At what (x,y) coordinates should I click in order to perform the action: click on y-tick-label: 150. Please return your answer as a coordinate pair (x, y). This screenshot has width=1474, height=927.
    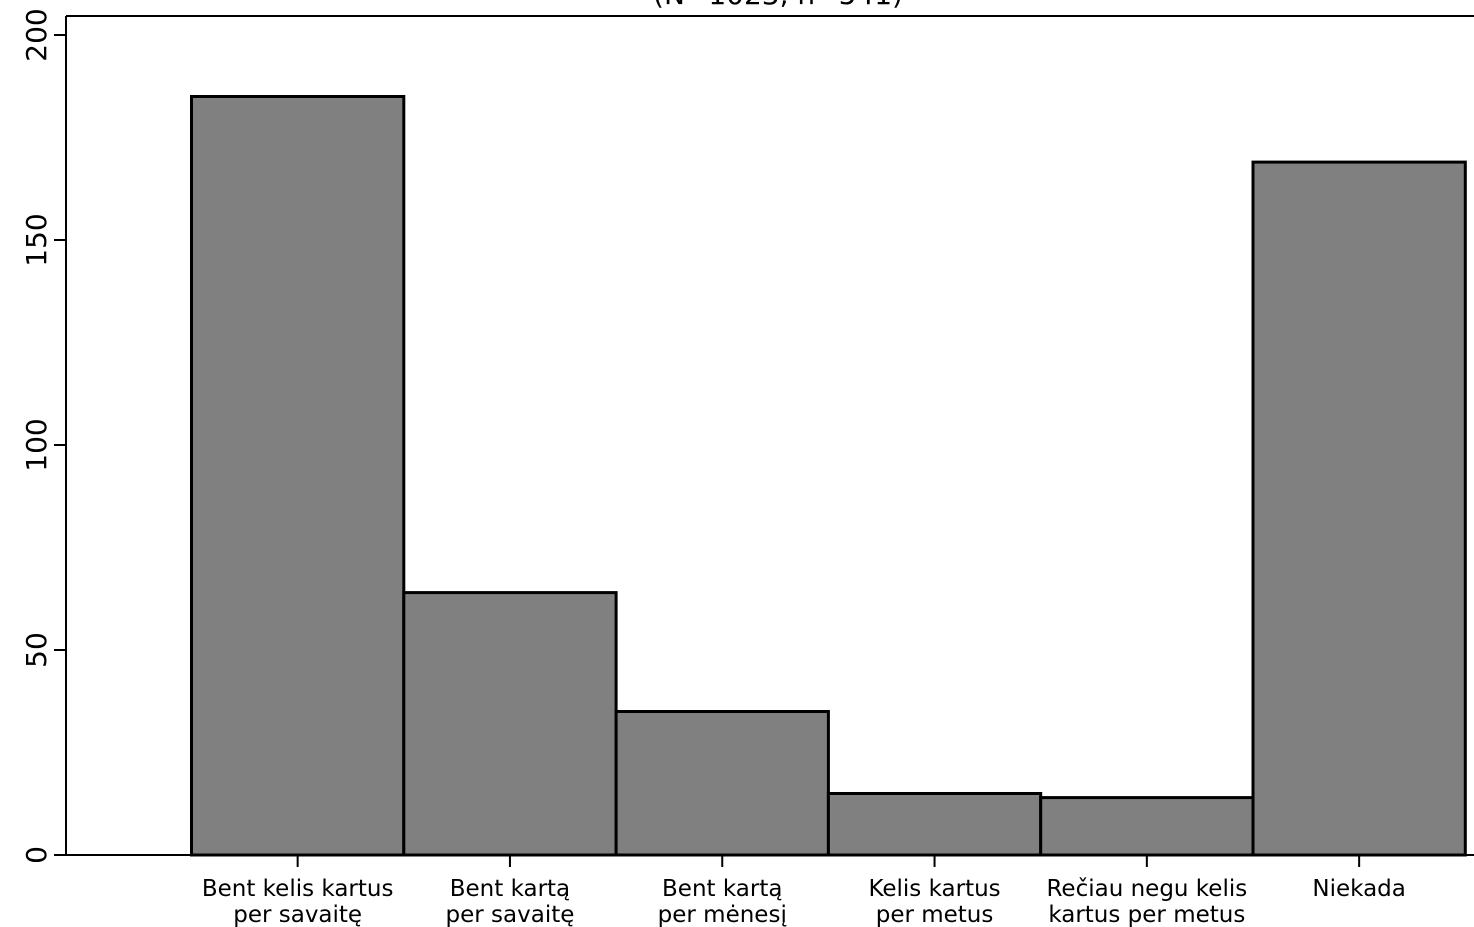
    Looking at the image, I should click on (36, 239).